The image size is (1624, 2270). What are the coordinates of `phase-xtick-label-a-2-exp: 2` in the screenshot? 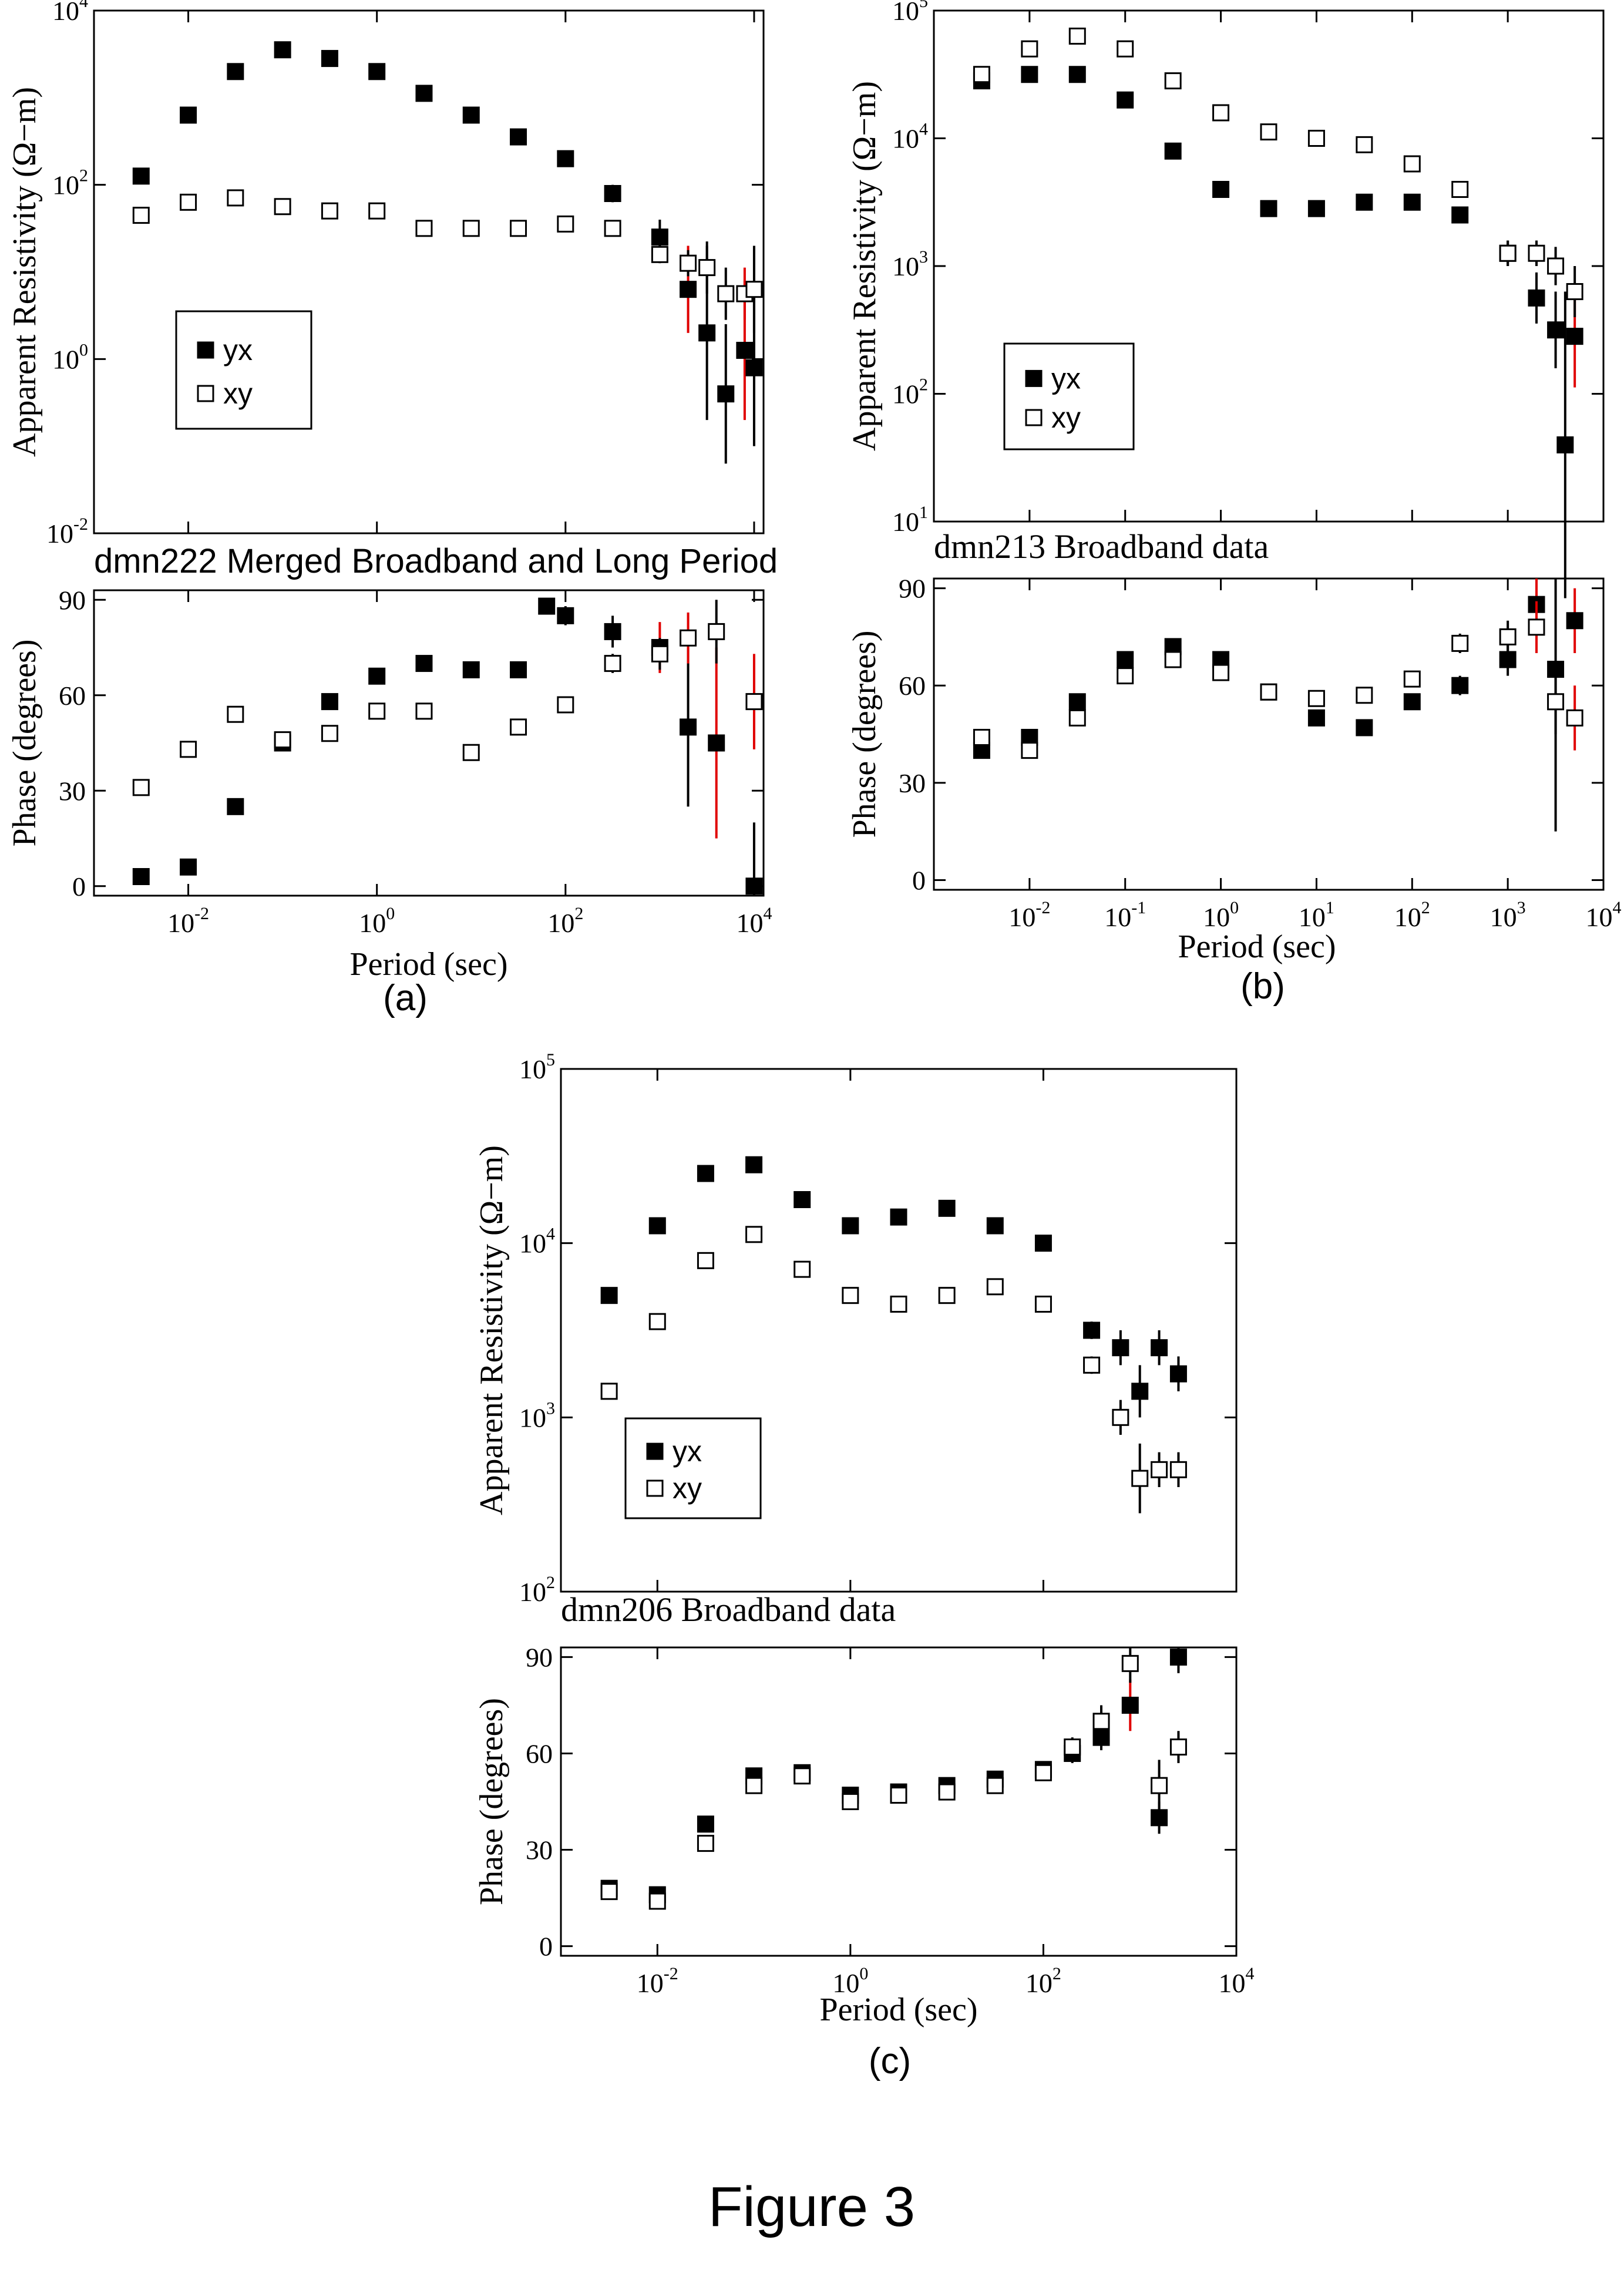 It's located at (578, 913).